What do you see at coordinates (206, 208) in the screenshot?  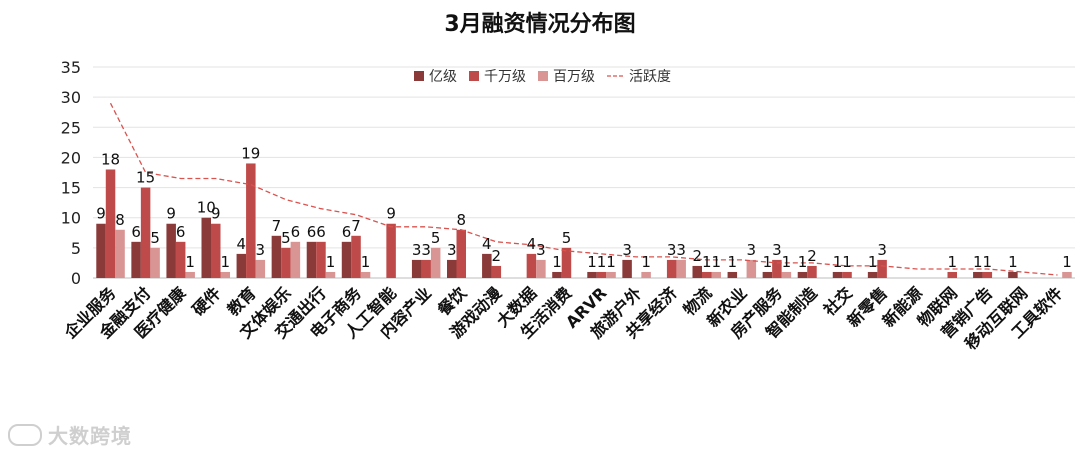 I see `data-label: 10` at bounding box center [206, 208].